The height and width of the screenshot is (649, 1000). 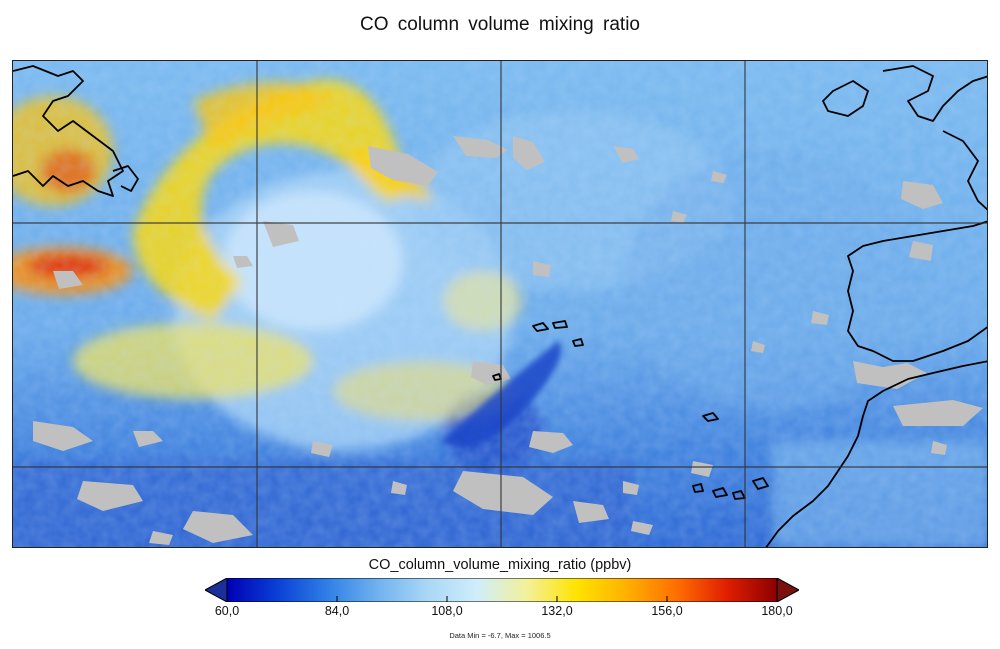 What do you see at coordinates (502, 394) in the screenshot?
I see `low-co-streak` at bounding box center [502, 394].